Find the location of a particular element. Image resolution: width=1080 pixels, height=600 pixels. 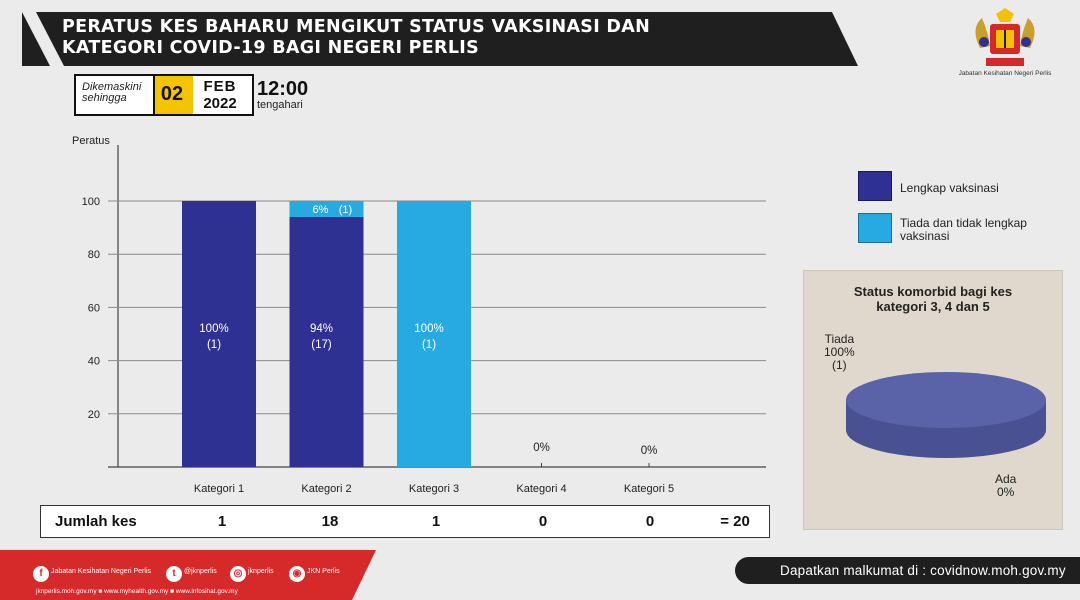

x-tick-label: Kategori 5 is located at coordinates (649, 489).